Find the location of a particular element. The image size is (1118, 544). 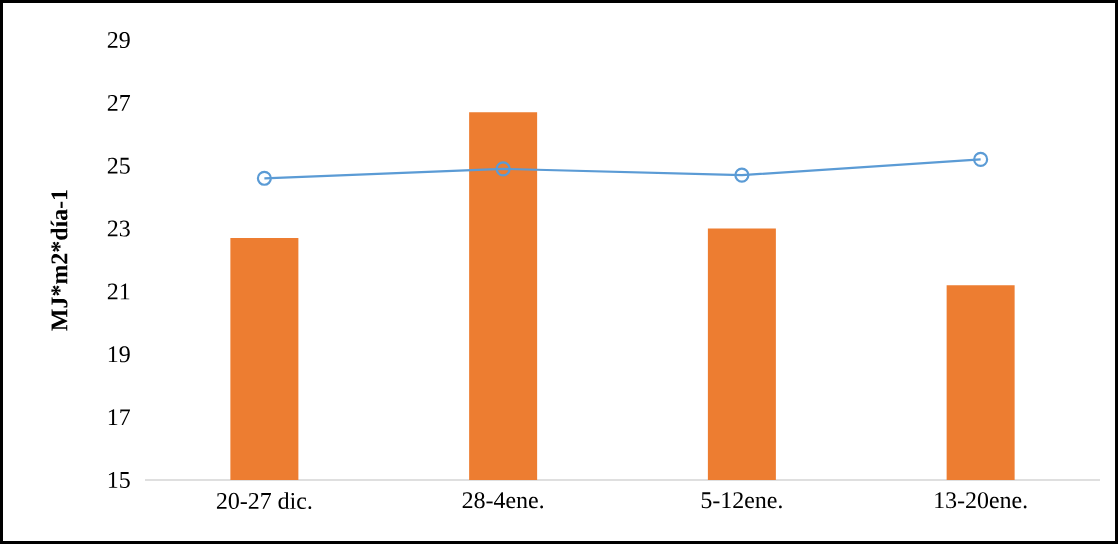

y-tick-label: 25 is located at coordinates (118, 165).